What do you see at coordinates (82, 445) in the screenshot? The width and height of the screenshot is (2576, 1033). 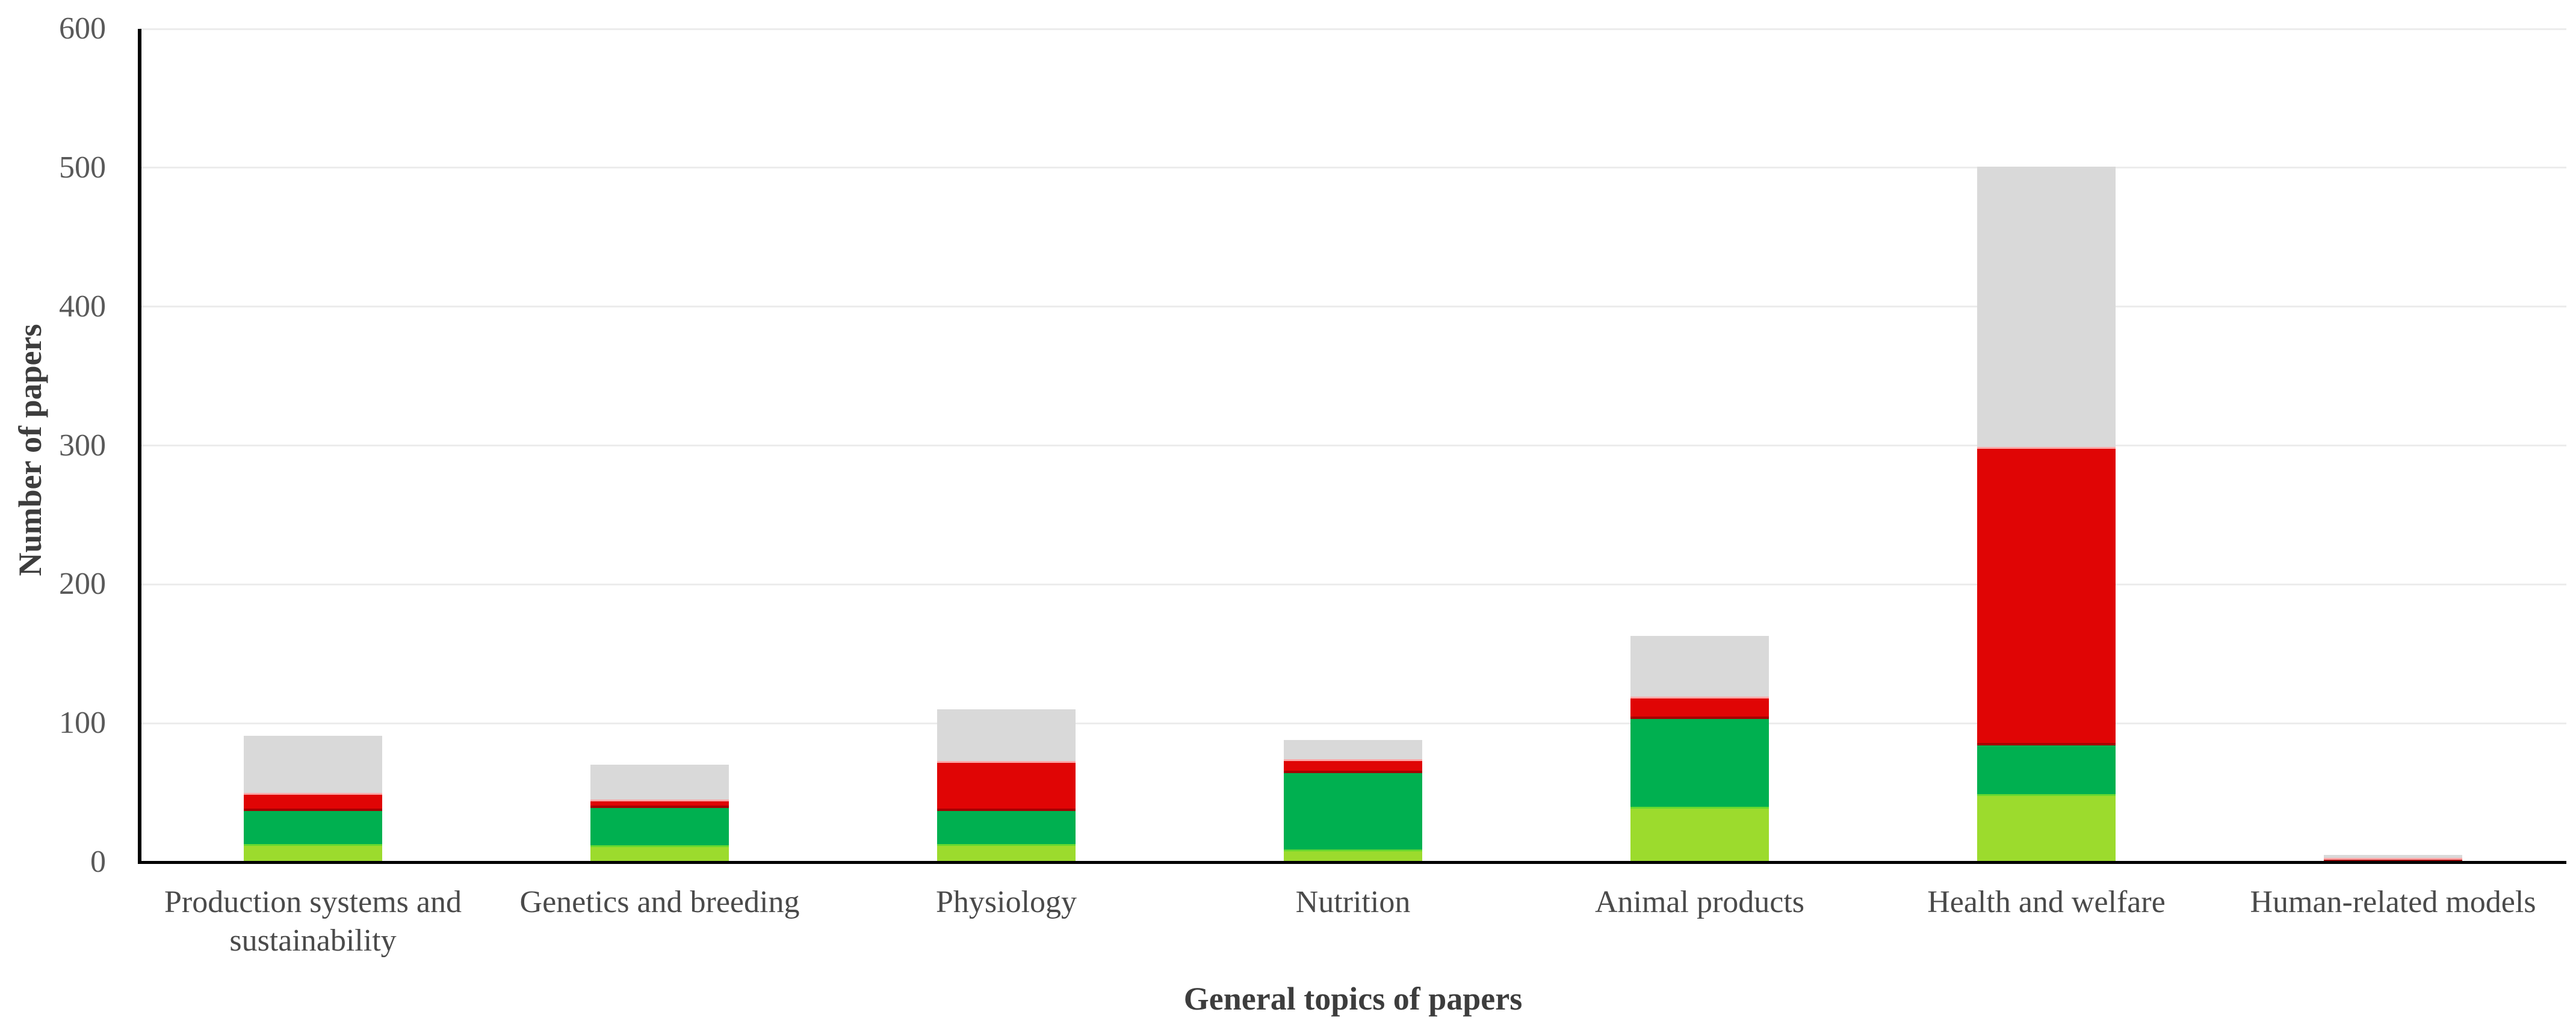 I see `y-tick-label-300: 300` at bounding box center [82, 445].